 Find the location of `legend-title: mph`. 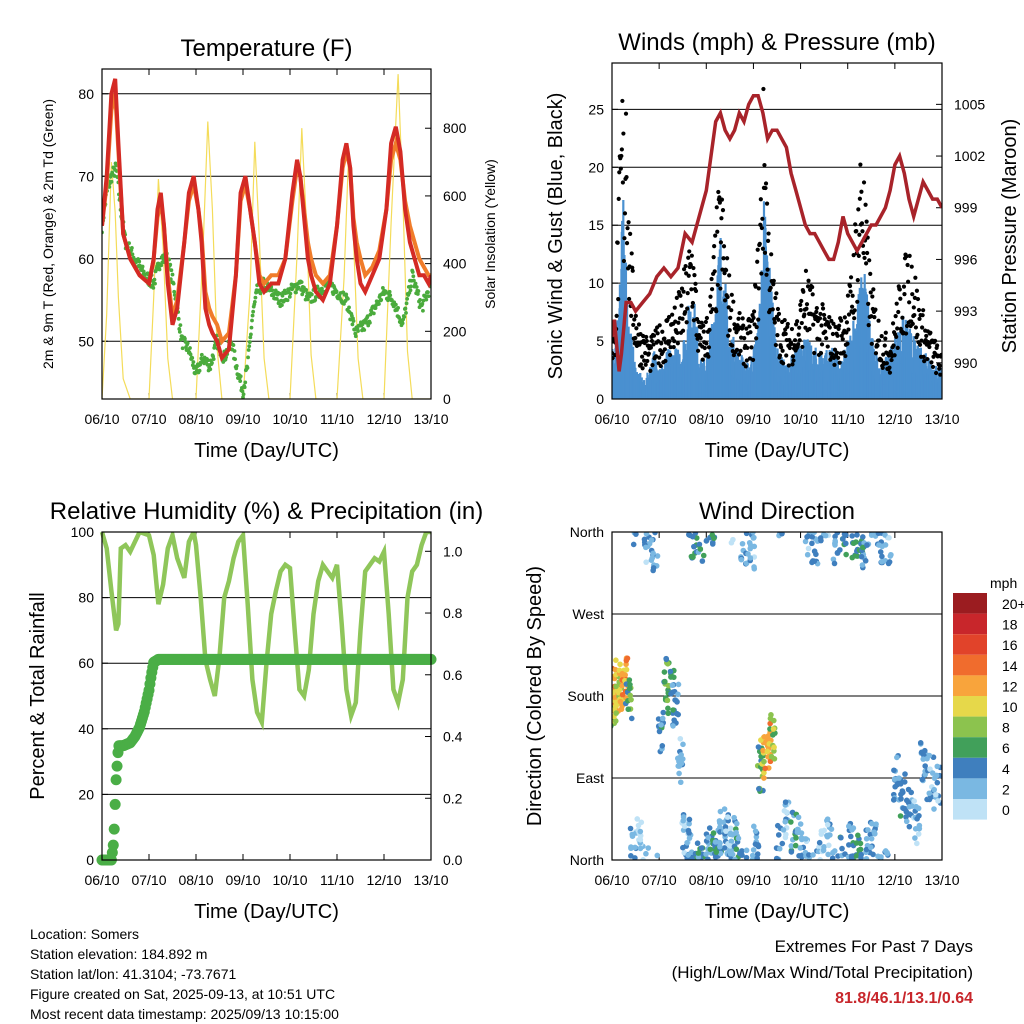

legend-title: mph is located at coordinates (1003, 583).